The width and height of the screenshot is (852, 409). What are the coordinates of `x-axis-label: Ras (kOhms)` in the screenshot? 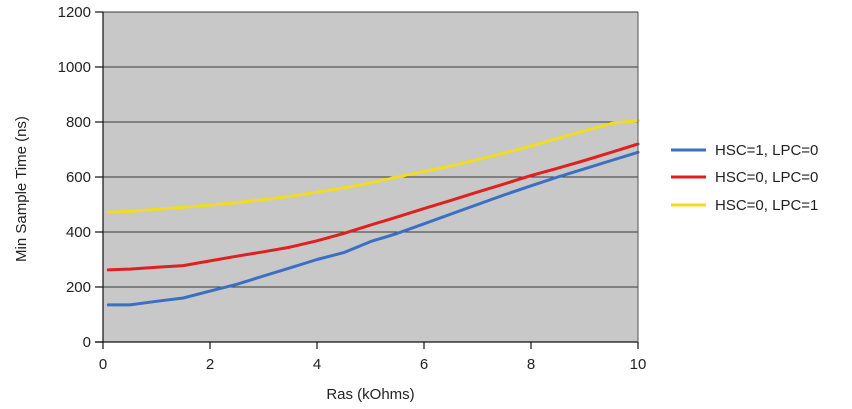 It's located at (370, 394).